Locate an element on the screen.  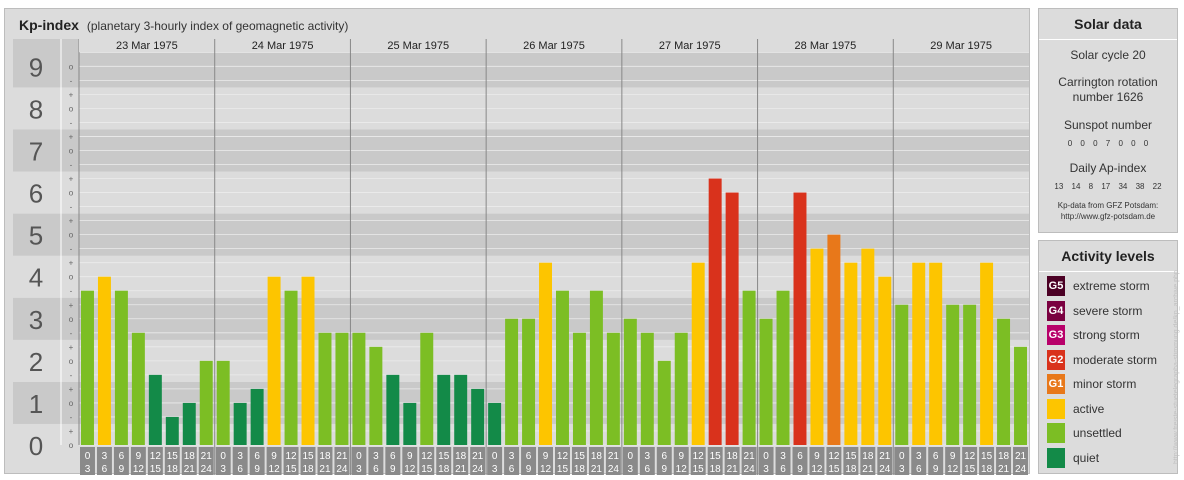
day-label: 29 Mar 1975 is located at coordinates (961, 46).